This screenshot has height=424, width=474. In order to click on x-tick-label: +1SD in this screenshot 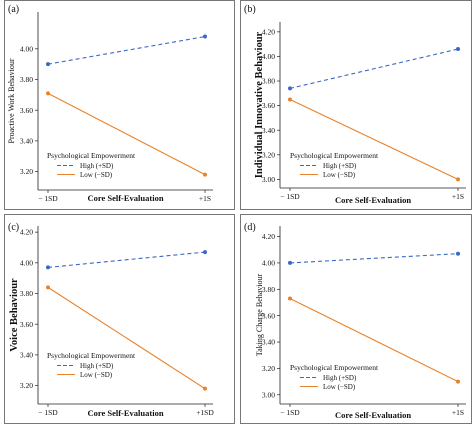, I will do `click(205, 412)`.